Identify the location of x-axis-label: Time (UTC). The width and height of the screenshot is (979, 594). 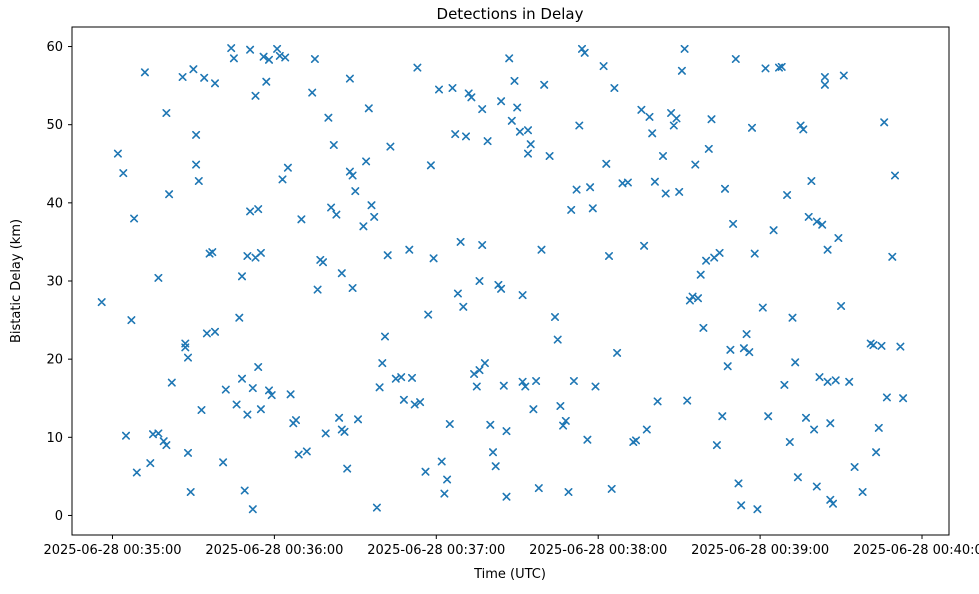
(509, 574).